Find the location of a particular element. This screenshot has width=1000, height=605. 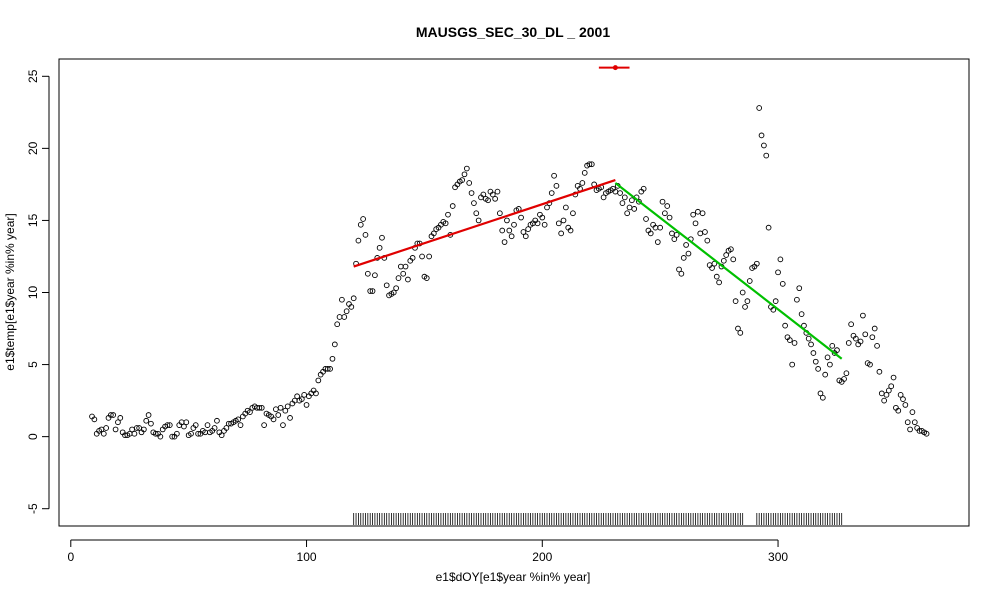

y-tick-label: 25 is located at coordinates (33, 76).